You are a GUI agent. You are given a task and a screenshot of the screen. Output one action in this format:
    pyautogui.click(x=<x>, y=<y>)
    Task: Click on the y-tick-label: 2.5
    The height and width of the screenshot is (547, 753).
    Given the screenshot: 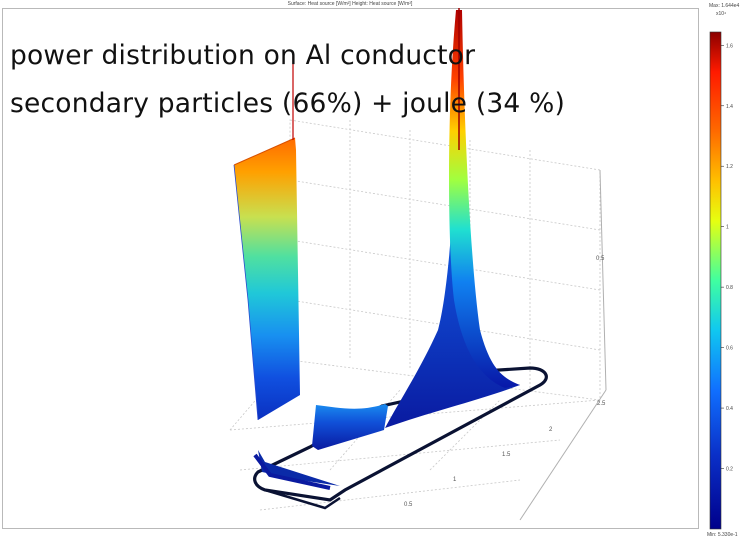 What is the action you would take?
    pyautogui.click(x=601, y=404)
    